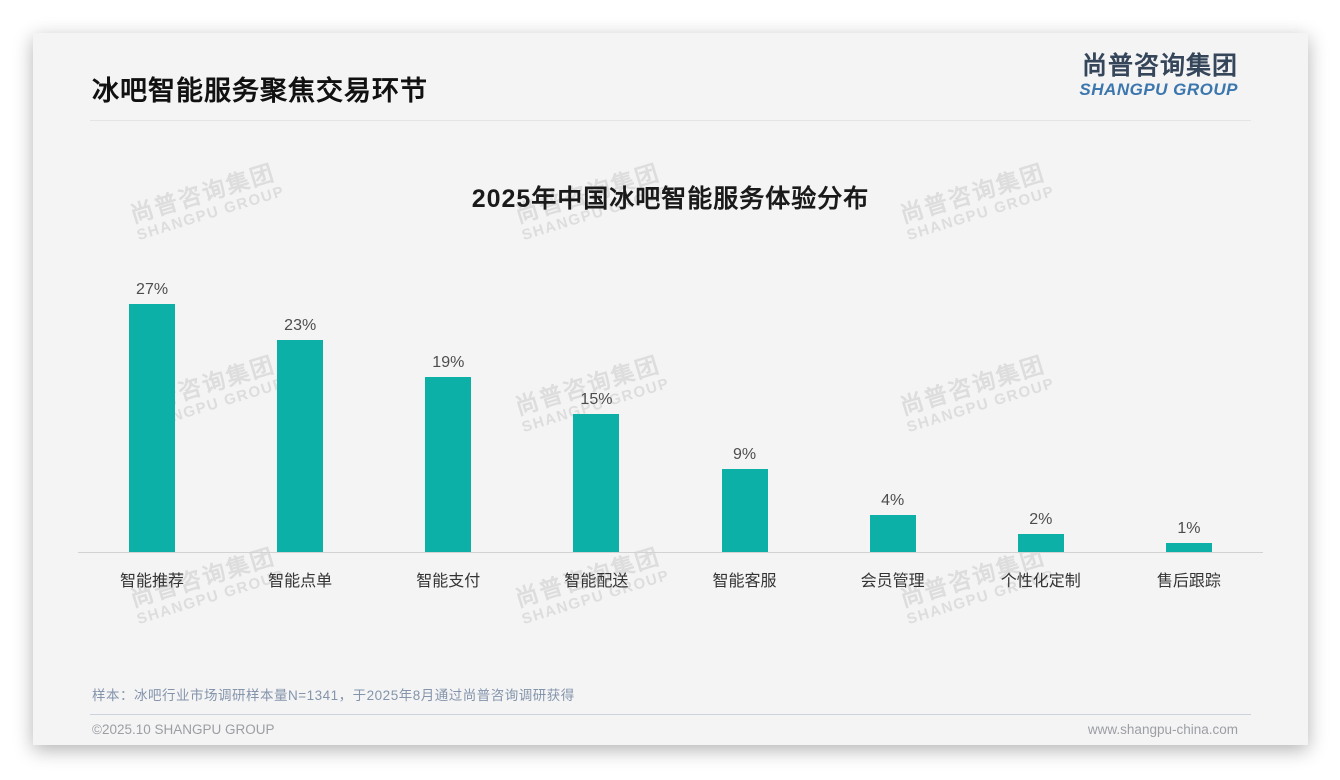 Image resolution: width=1340 pixels, height=780 pixels. Describe the element at coordinates (745, 455) in the screenshot. I see `bar-value-label: 9%` at that location.